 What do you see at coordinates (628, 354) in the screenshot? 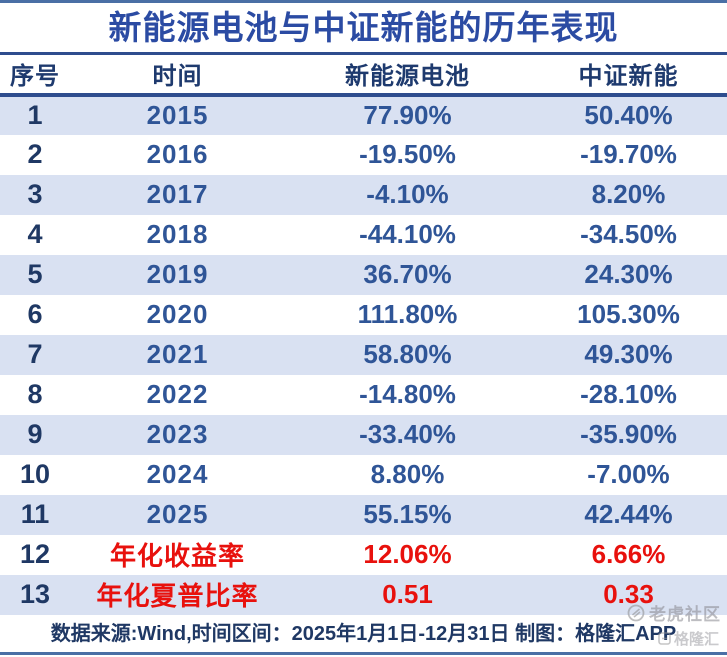
I see `row-csi-value: 49.30%` at bounding box center [628, 354].